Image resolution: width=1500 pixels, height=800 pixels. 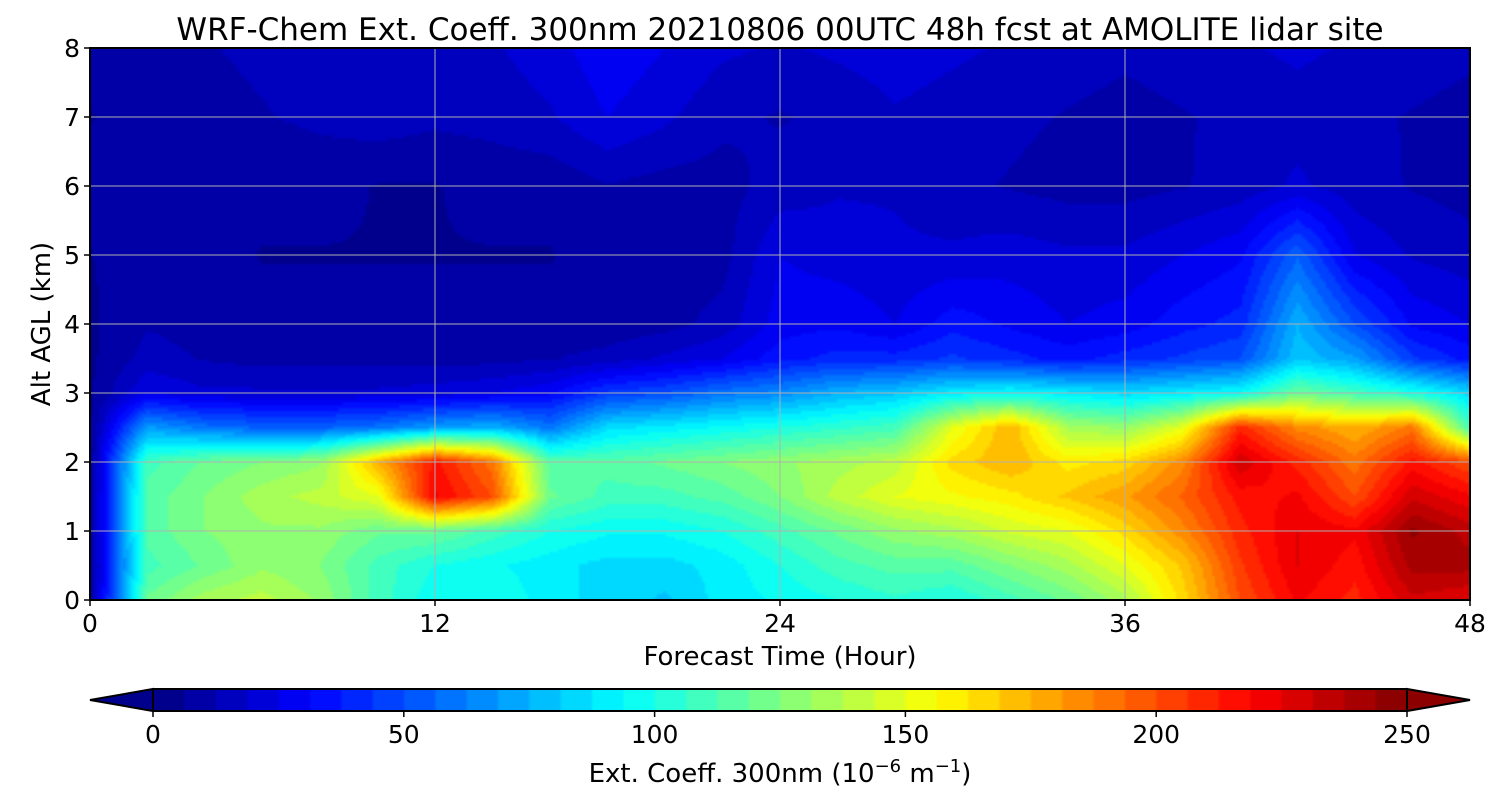 What do you see at coordinates (948, 766) in the screenshot?
I see `colorbar-label-exp2: −1` at bounding box center [948, 766].